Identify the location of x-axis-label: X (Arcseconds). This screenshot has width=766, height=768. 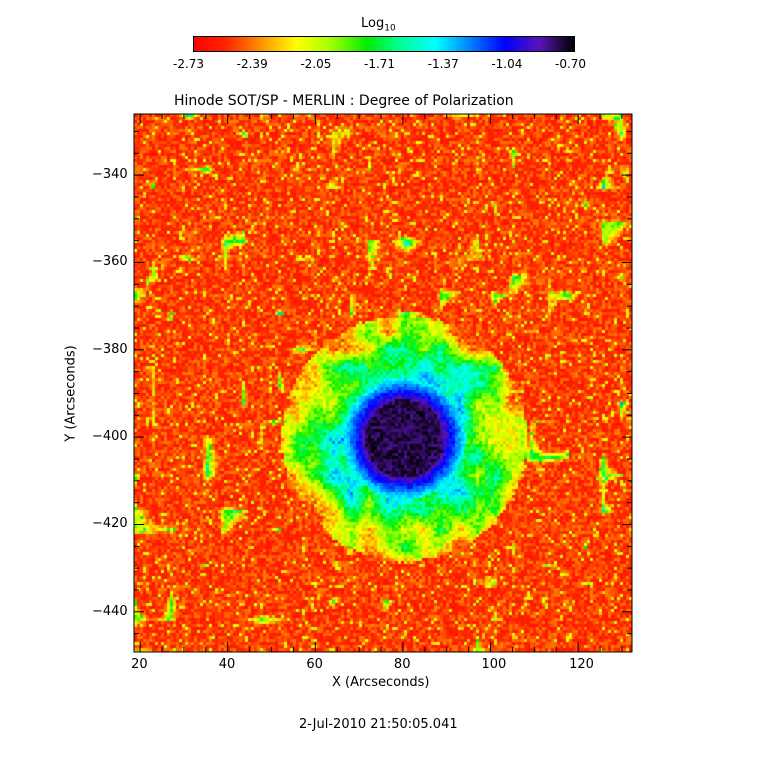
(381, 682).